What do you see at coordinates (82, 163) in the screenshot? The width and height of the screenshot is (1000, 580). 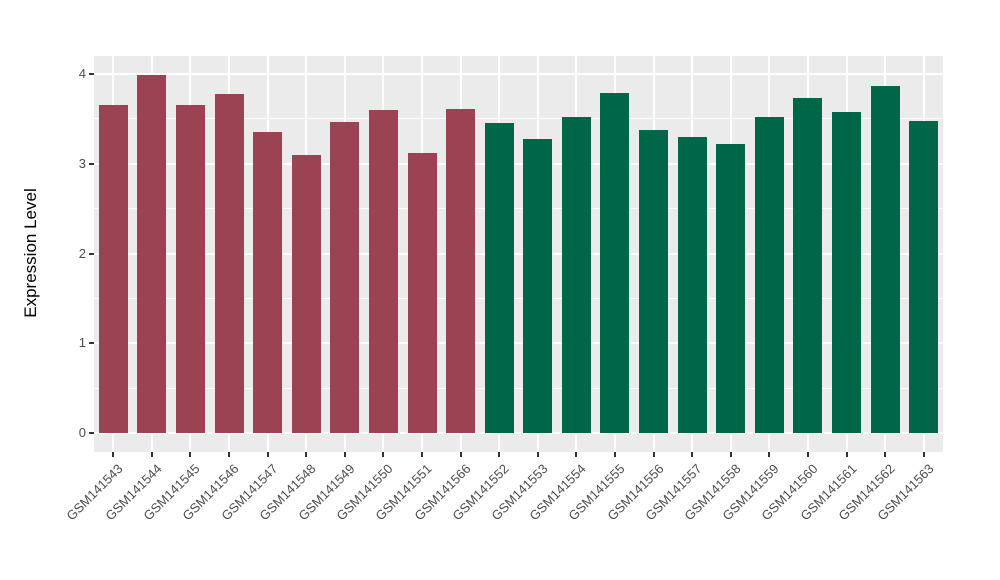 I see `y-tick-label-3: 3` at bounding box center [82, 163].